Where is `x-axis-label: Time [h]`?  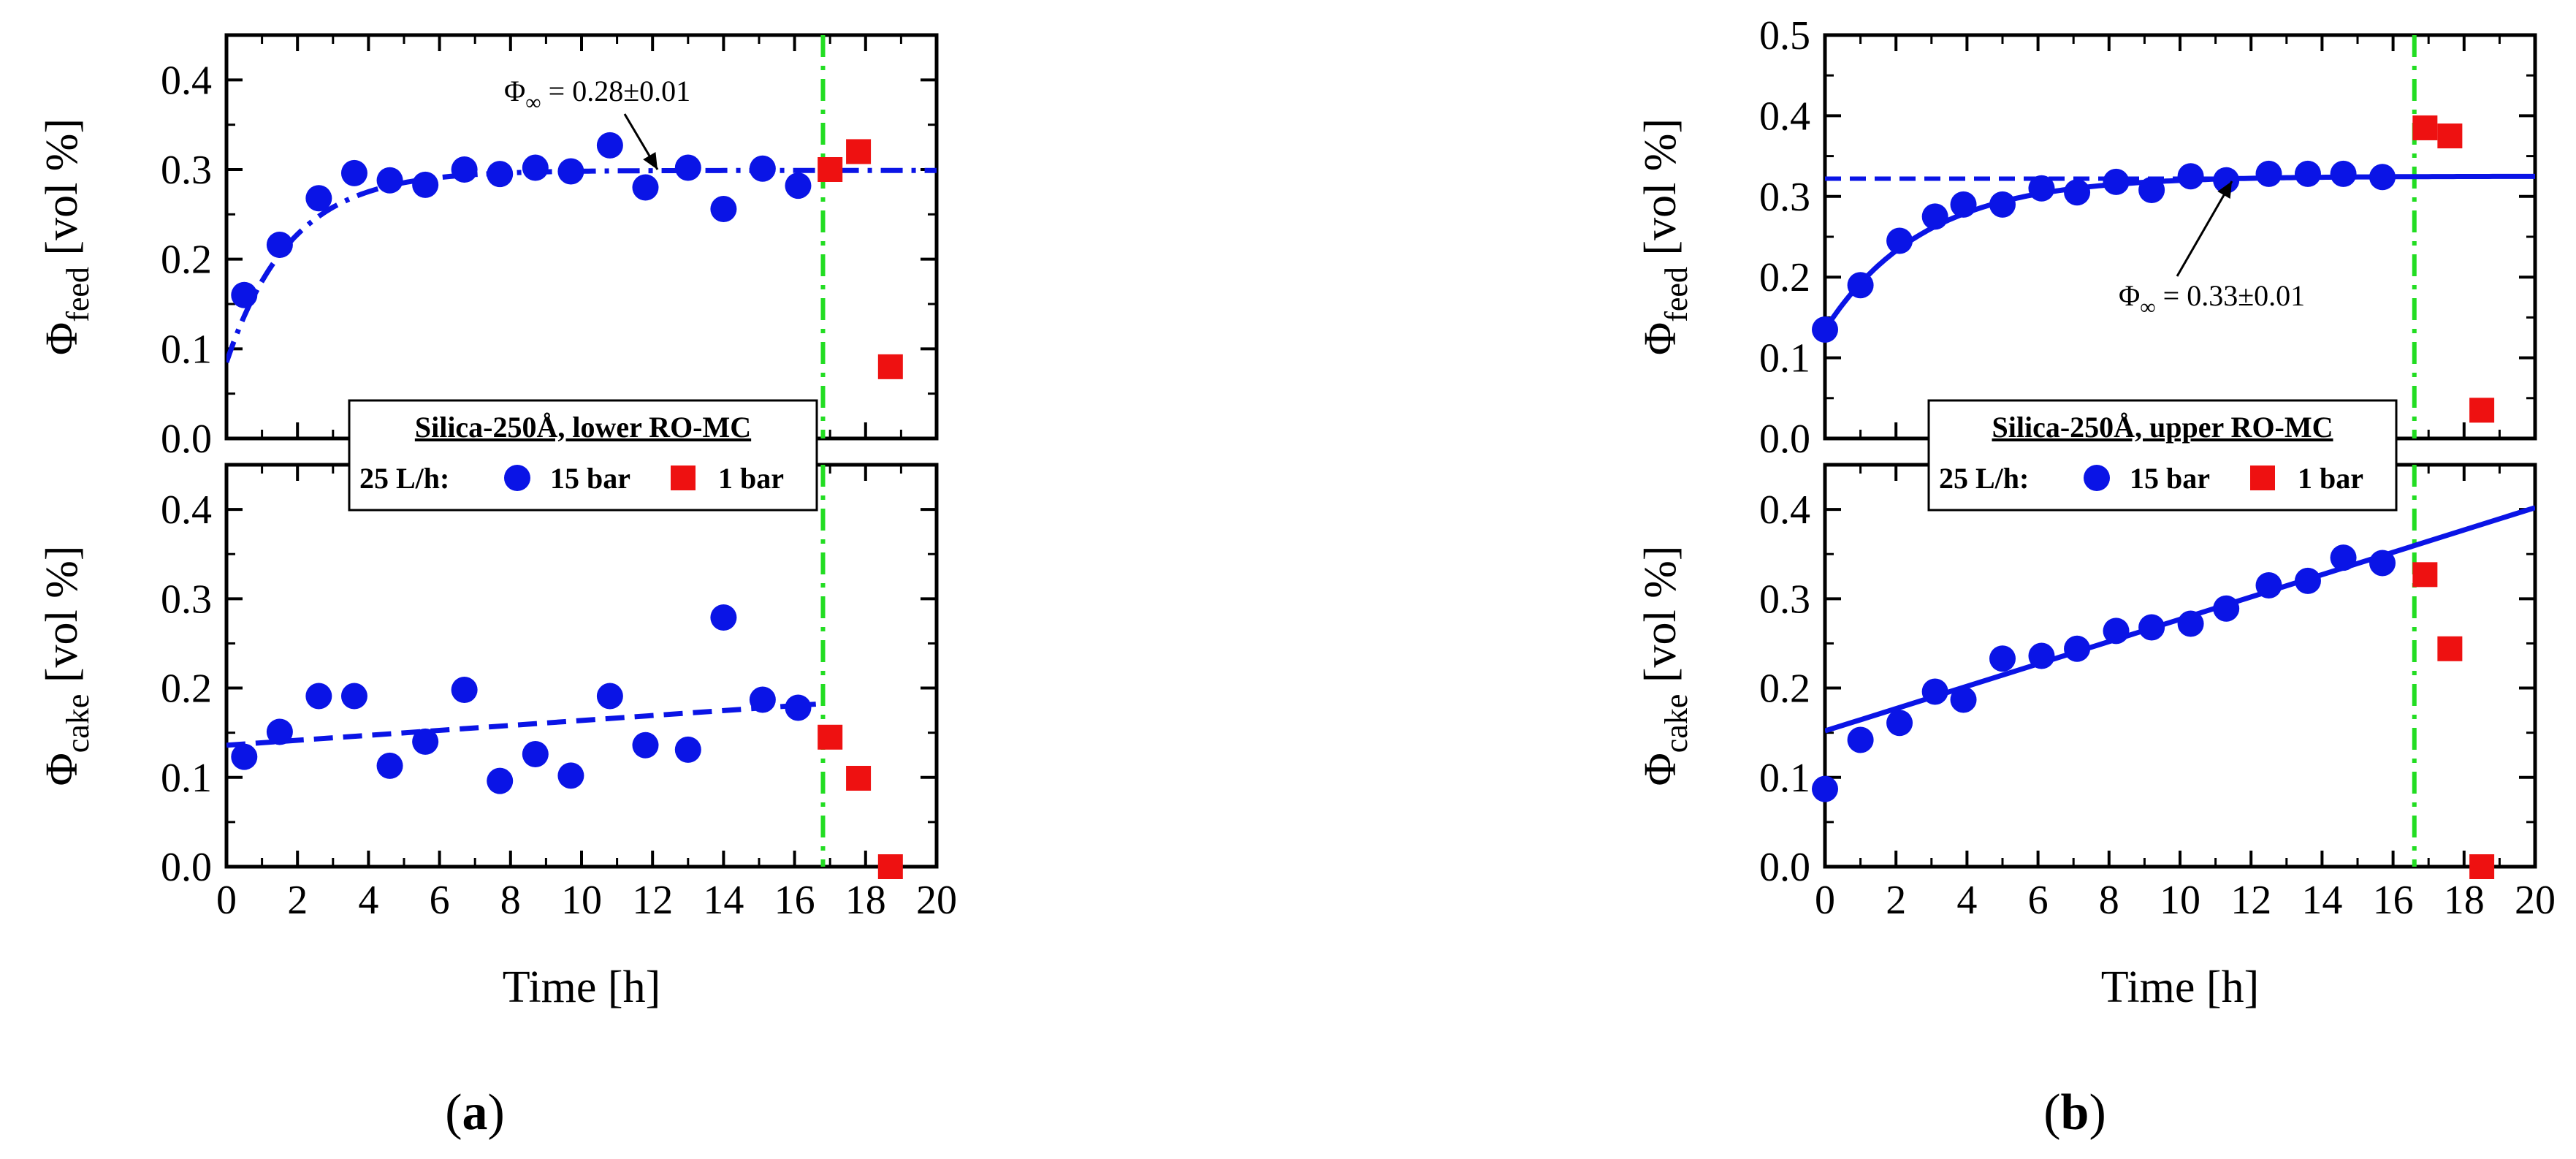 x-axis-label: Time [h] is located at coordinates (581, 987).